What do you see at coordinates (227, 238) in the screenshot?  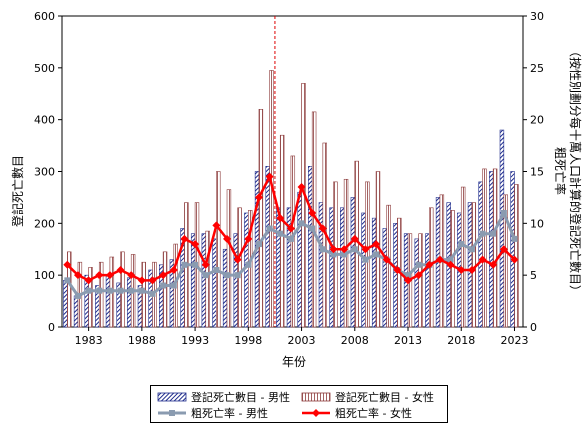 I see `point-female-rate-1996` at bounding box center [227, 238].